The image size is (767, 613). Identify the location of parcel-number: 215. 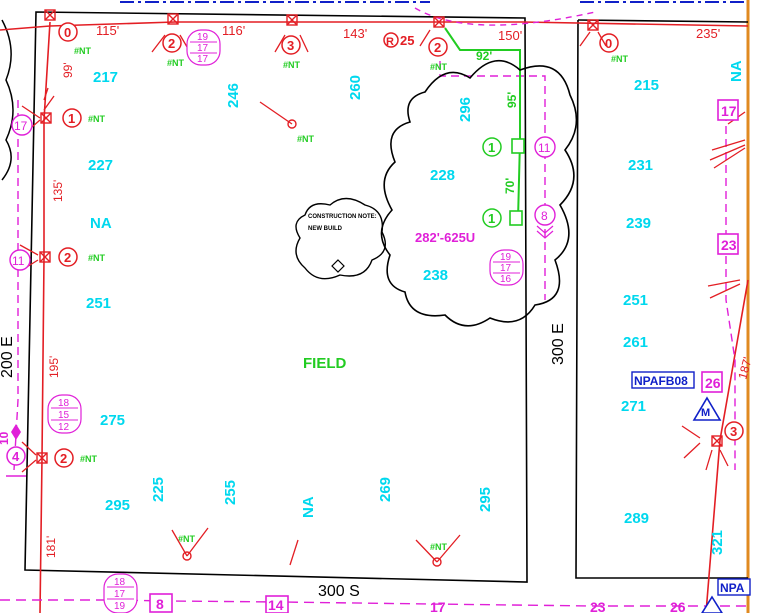
(646, 85).